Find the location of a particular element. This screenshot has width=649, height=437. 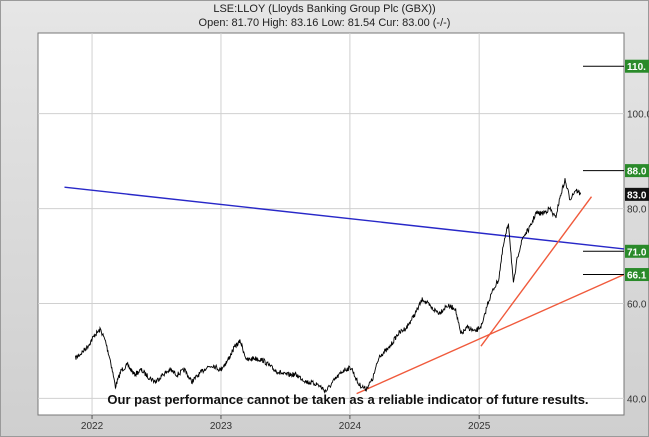

x-tick-label: 2024 is located at coordinates (350, 426).